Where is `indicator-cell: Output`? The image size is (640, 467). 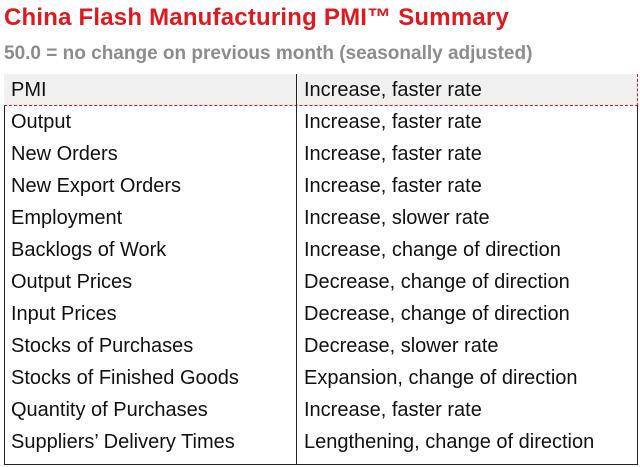
indicator-cell: Output is located at coordinates (41, 122).